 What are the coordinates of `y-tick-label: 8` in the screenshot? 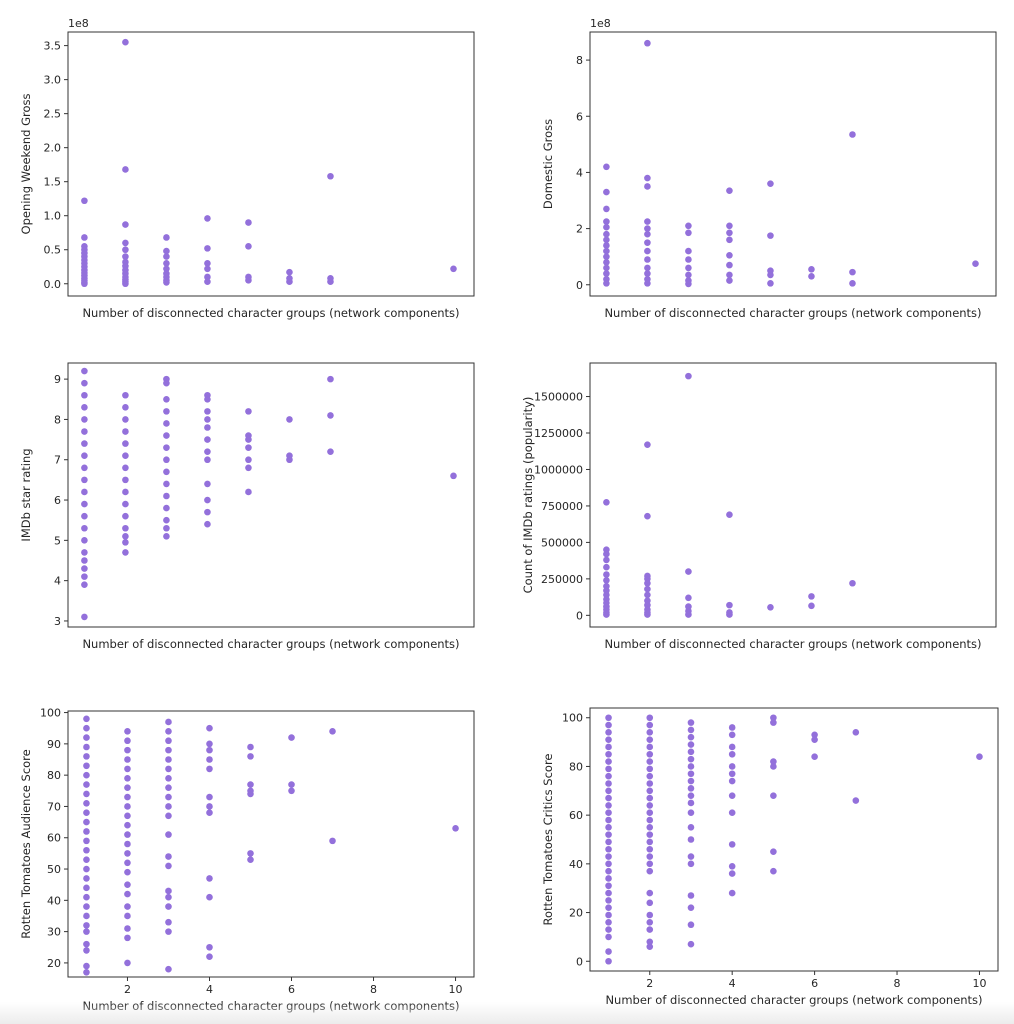 It's located at (579, 60).